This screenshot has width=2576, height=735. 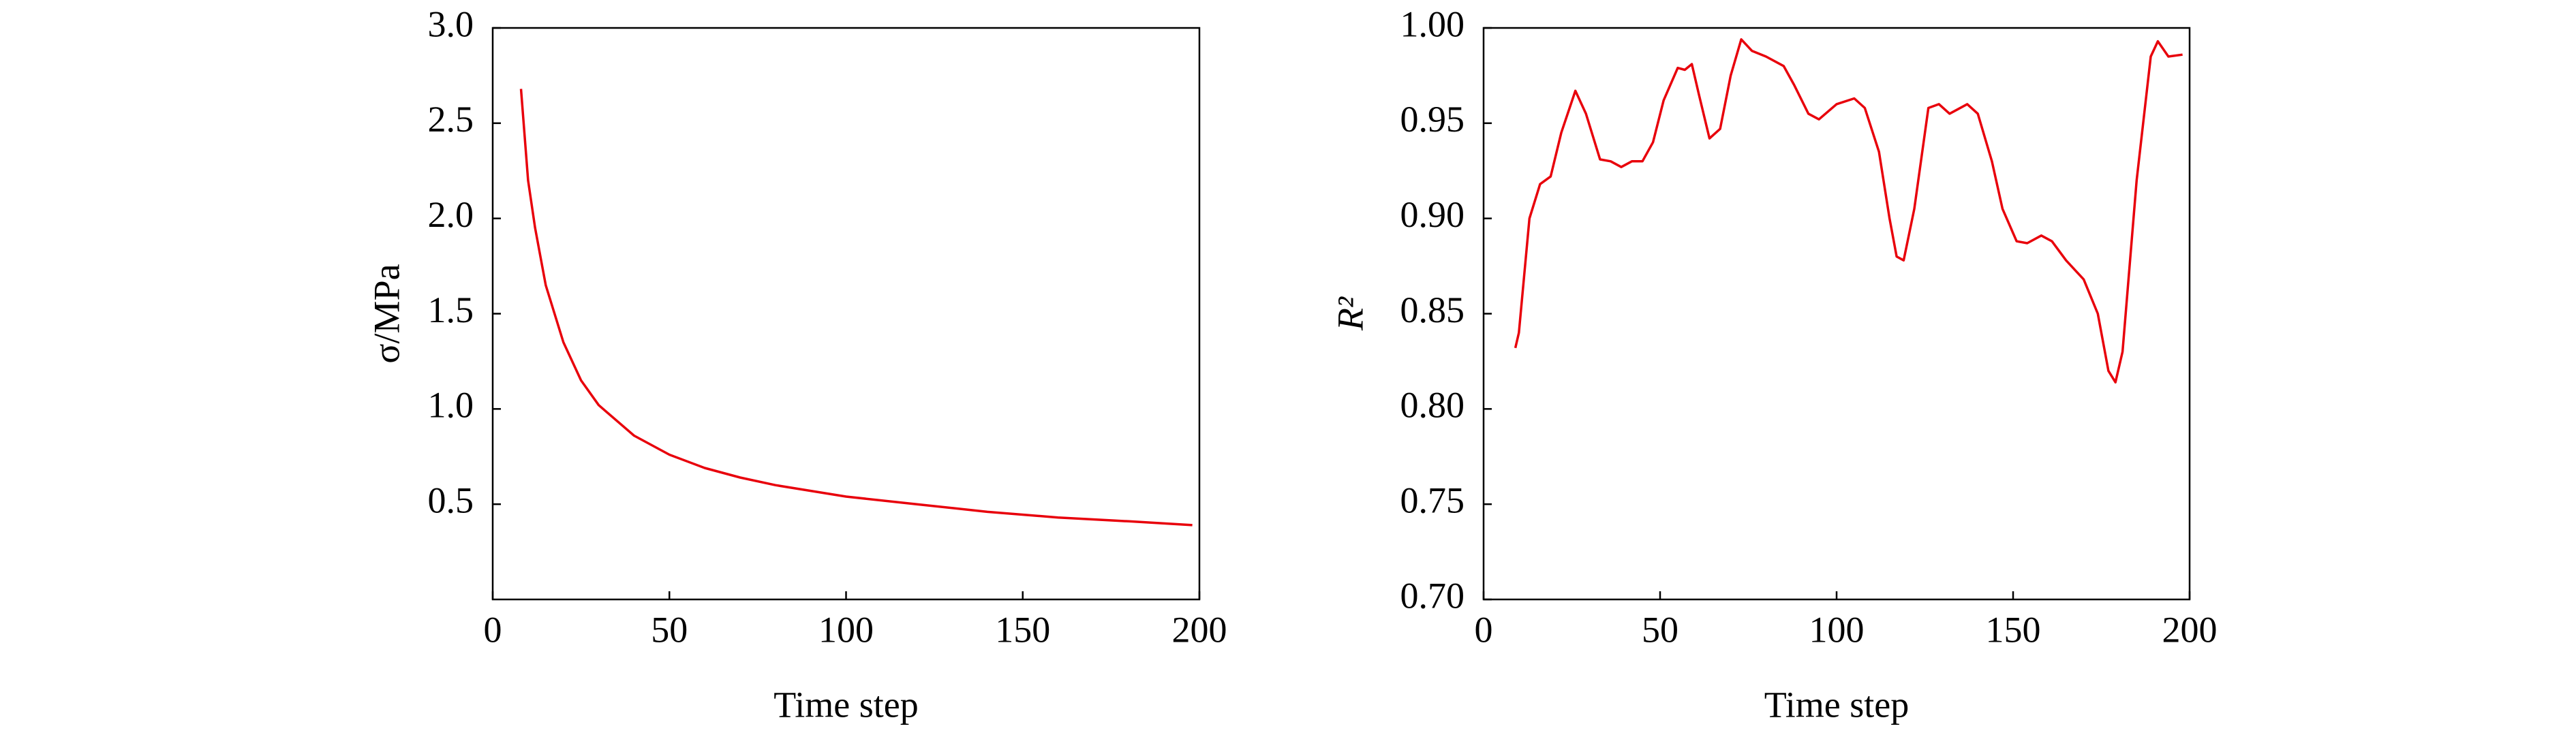 I want to click on y-axis-label: σ/MPa, so click(x=387, y=313).